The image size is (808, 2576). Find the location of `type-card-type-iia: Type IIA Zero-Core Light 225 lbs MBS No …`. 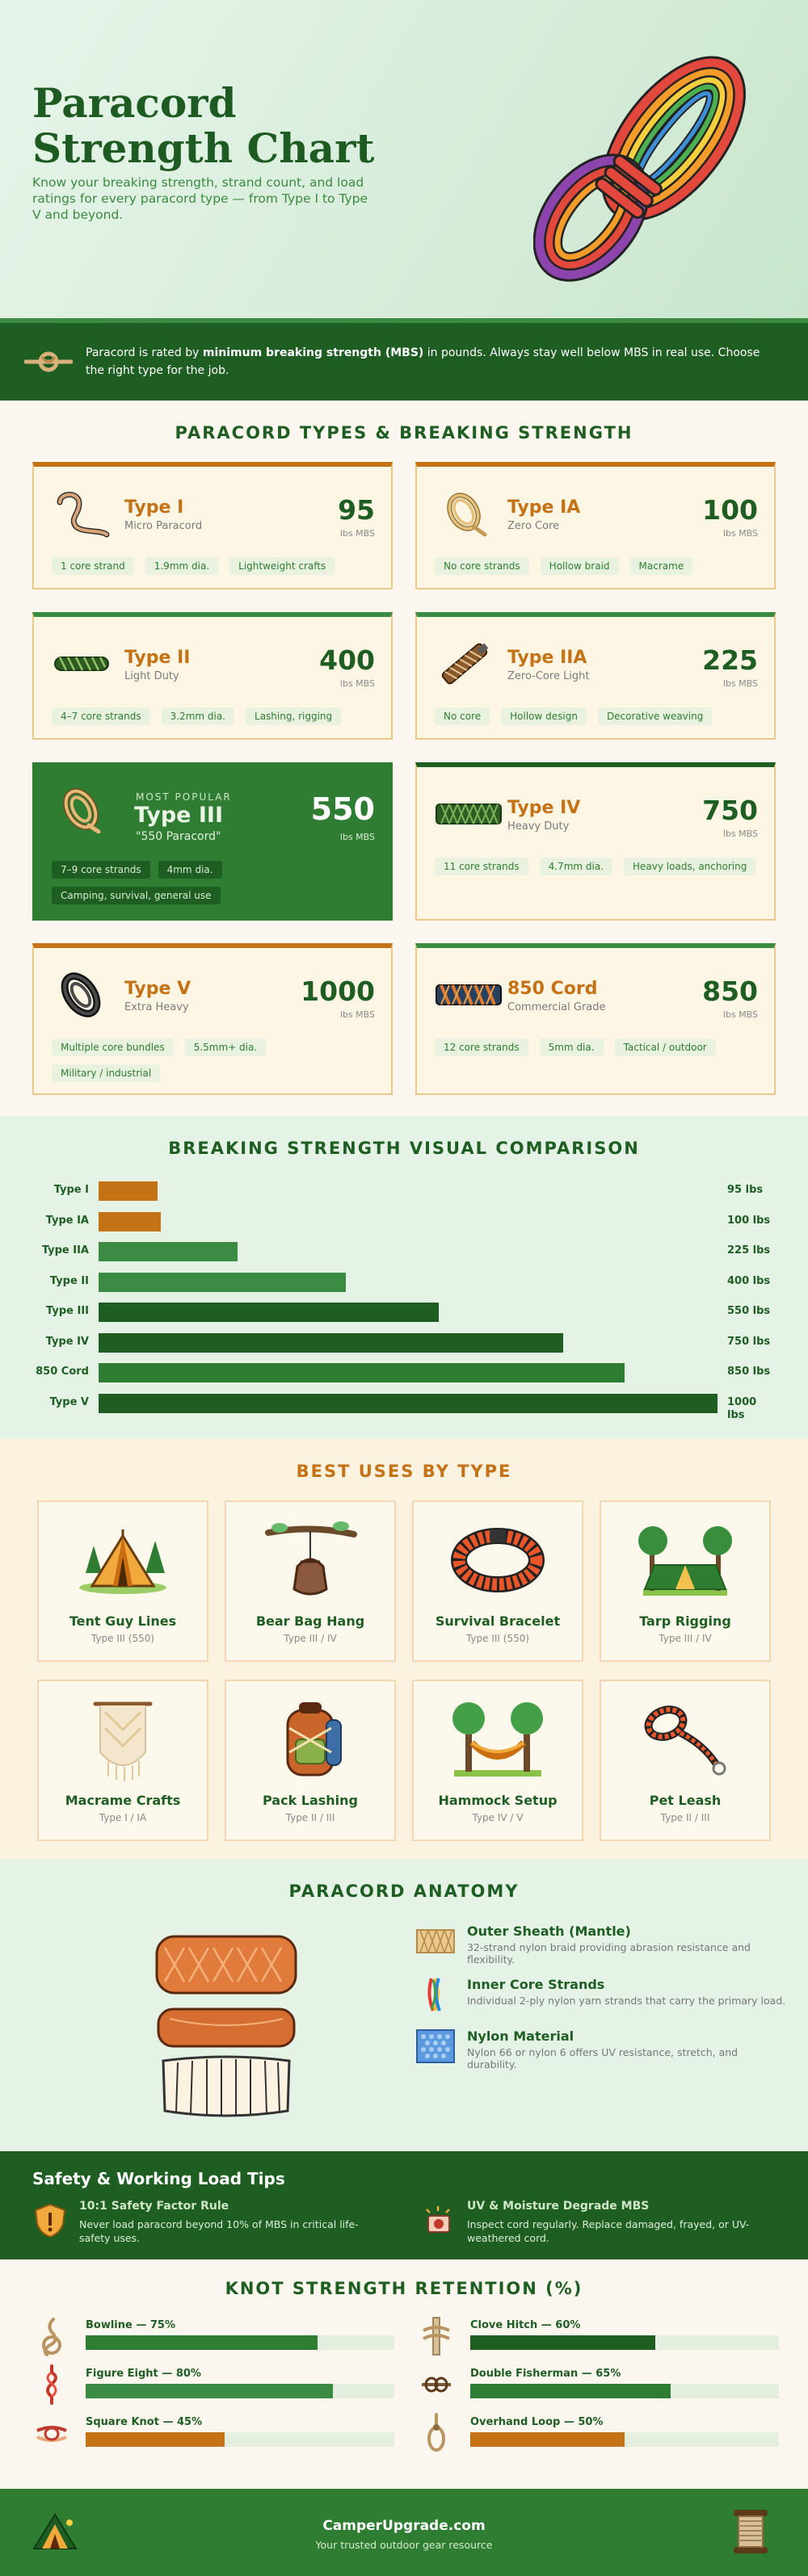

type-card-type-iia: Type IIA Zero-Core Light 225 lbs MBS No … is located at coordinates (595, 676).